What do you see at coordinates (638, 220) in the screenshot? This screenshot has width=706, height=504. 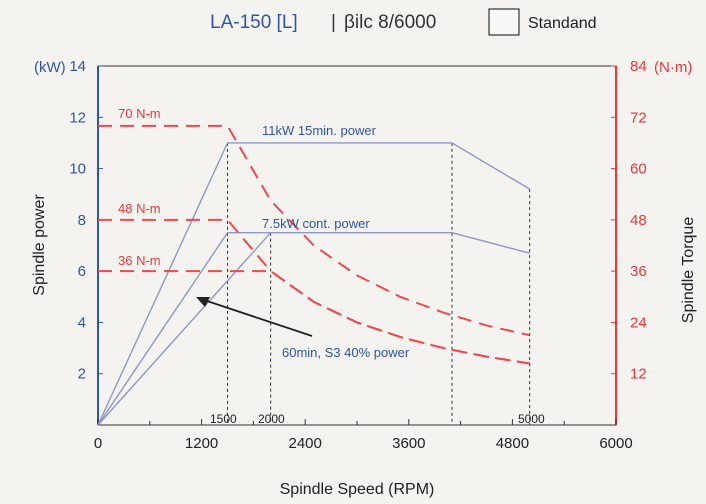 I see `y-right-tick-label: 48` at bounding box center [638, 220].